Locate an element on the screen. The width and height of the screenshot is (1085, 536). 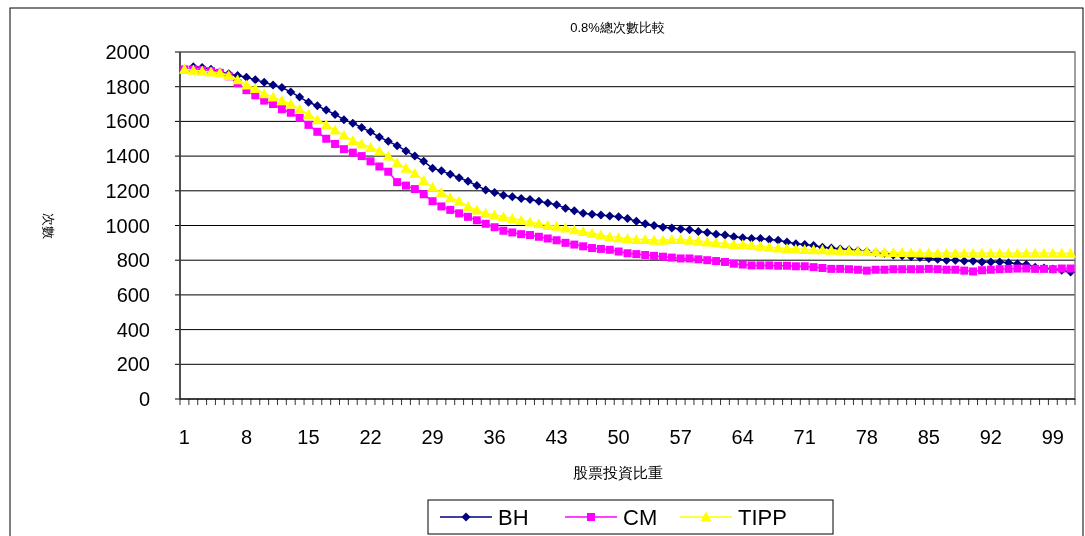
x-tick-label: 15 is located at coordinates (308, 437).